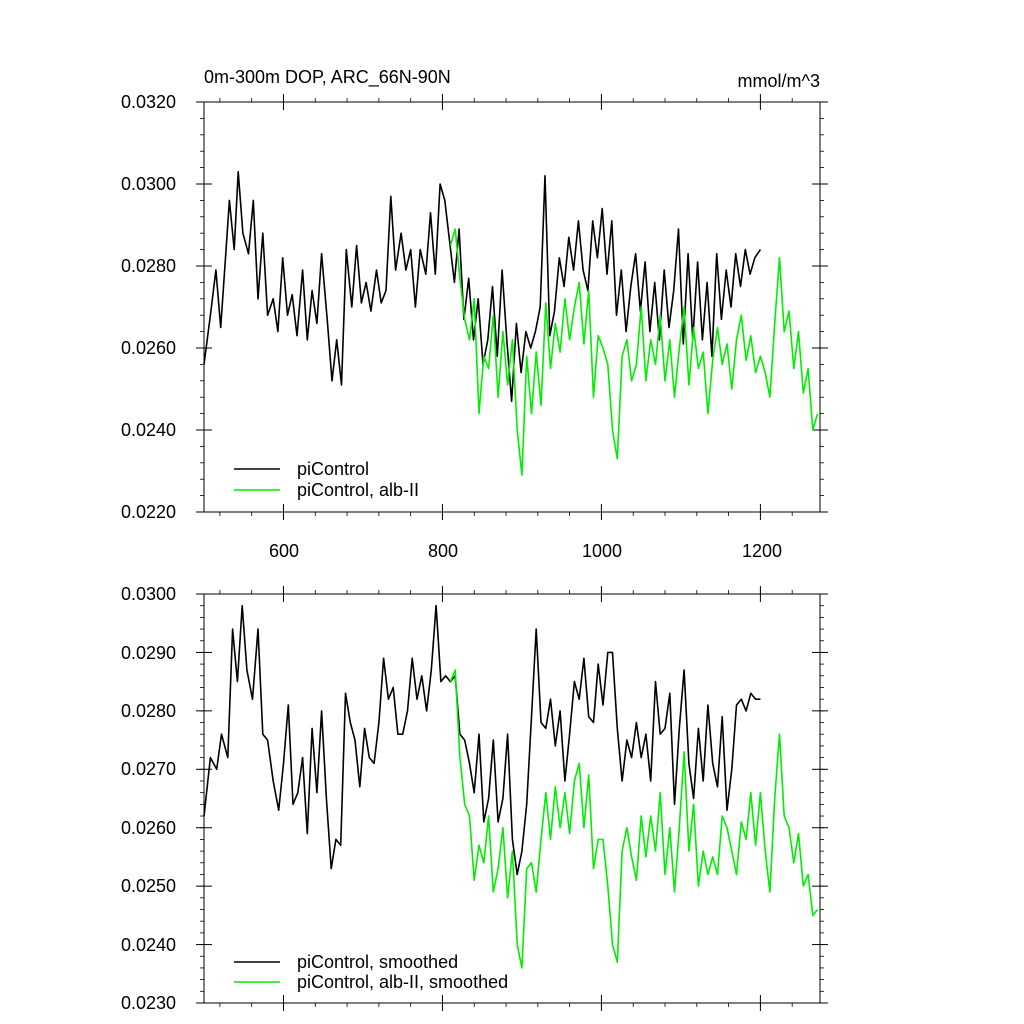  Describe the element at coordinates (402, 982) in the screenshot. I see `legend-label-alb-smoothed: piControl, alb-II, smoothed` at that location.